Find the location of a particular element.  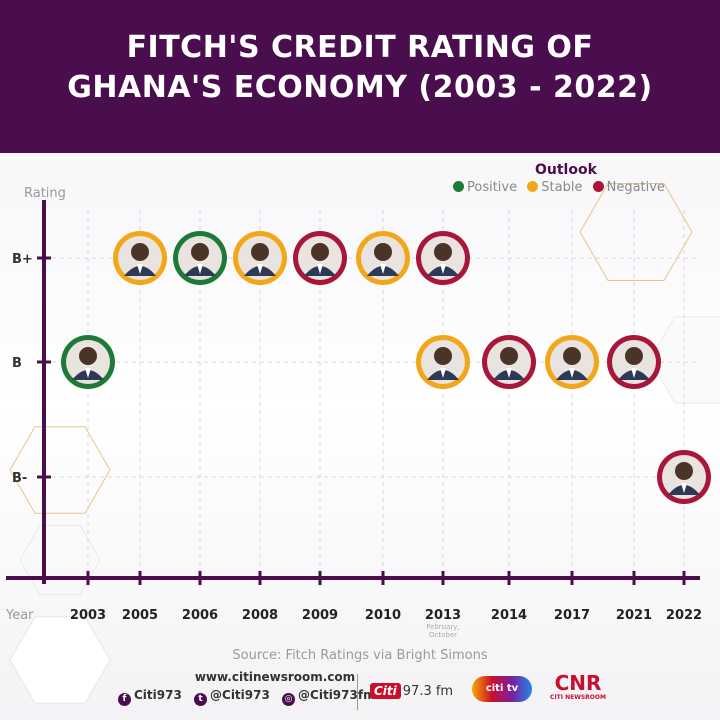

legend-item-negative: Negative is located at coordinates (628, 187).